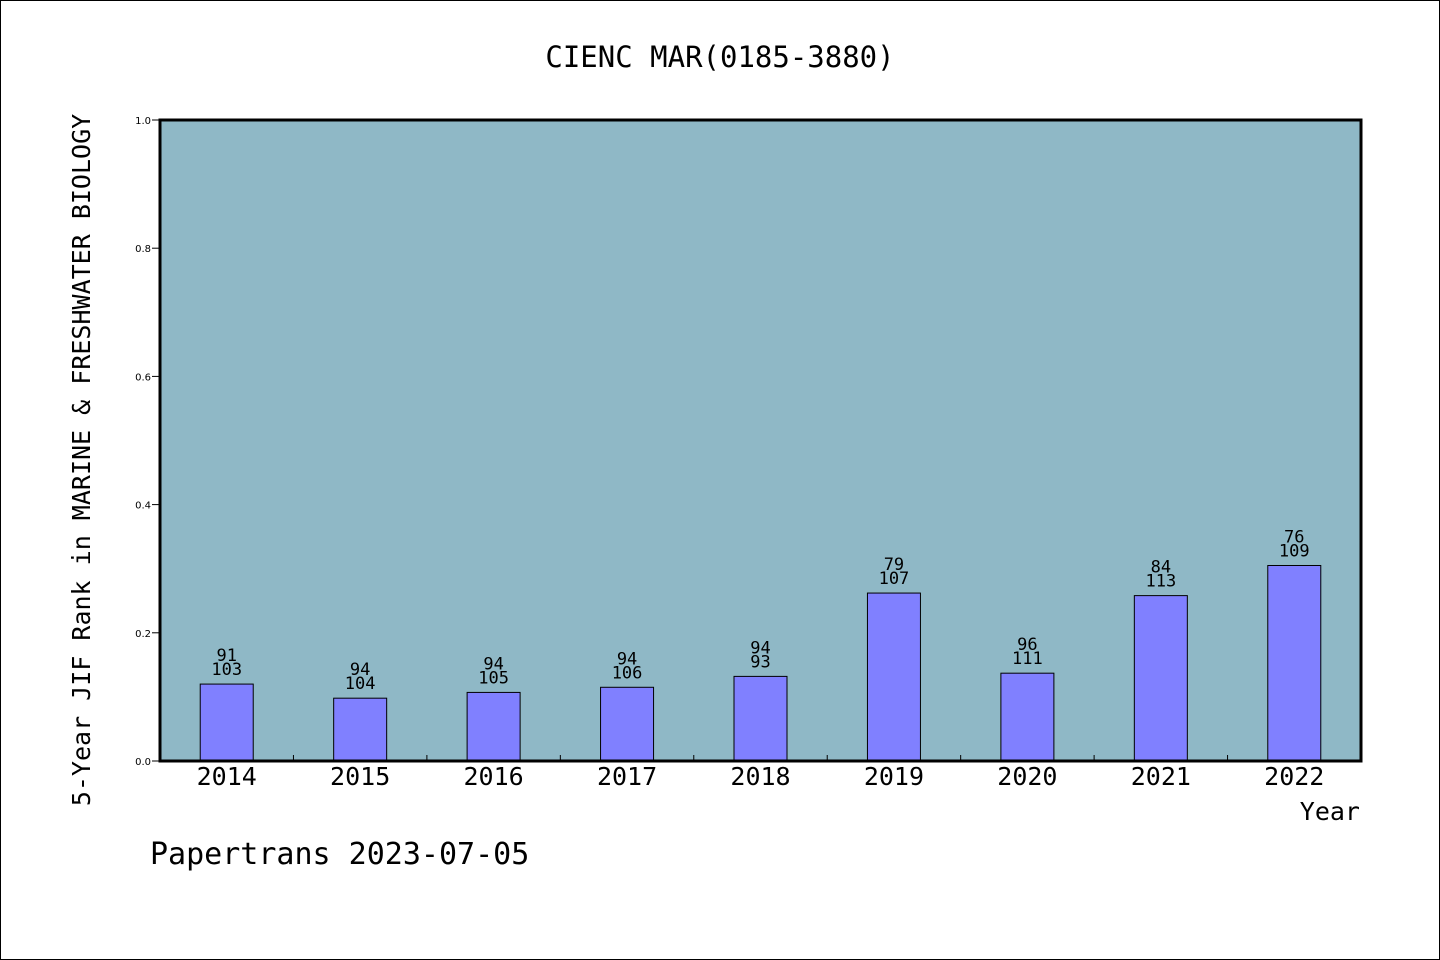 The height and width of the screenshot is (960, 1440). What do you see at coordinates (360, 776) in the screenshot?
I see `x-tick-label: 2015` at bounding box center [360, 776].